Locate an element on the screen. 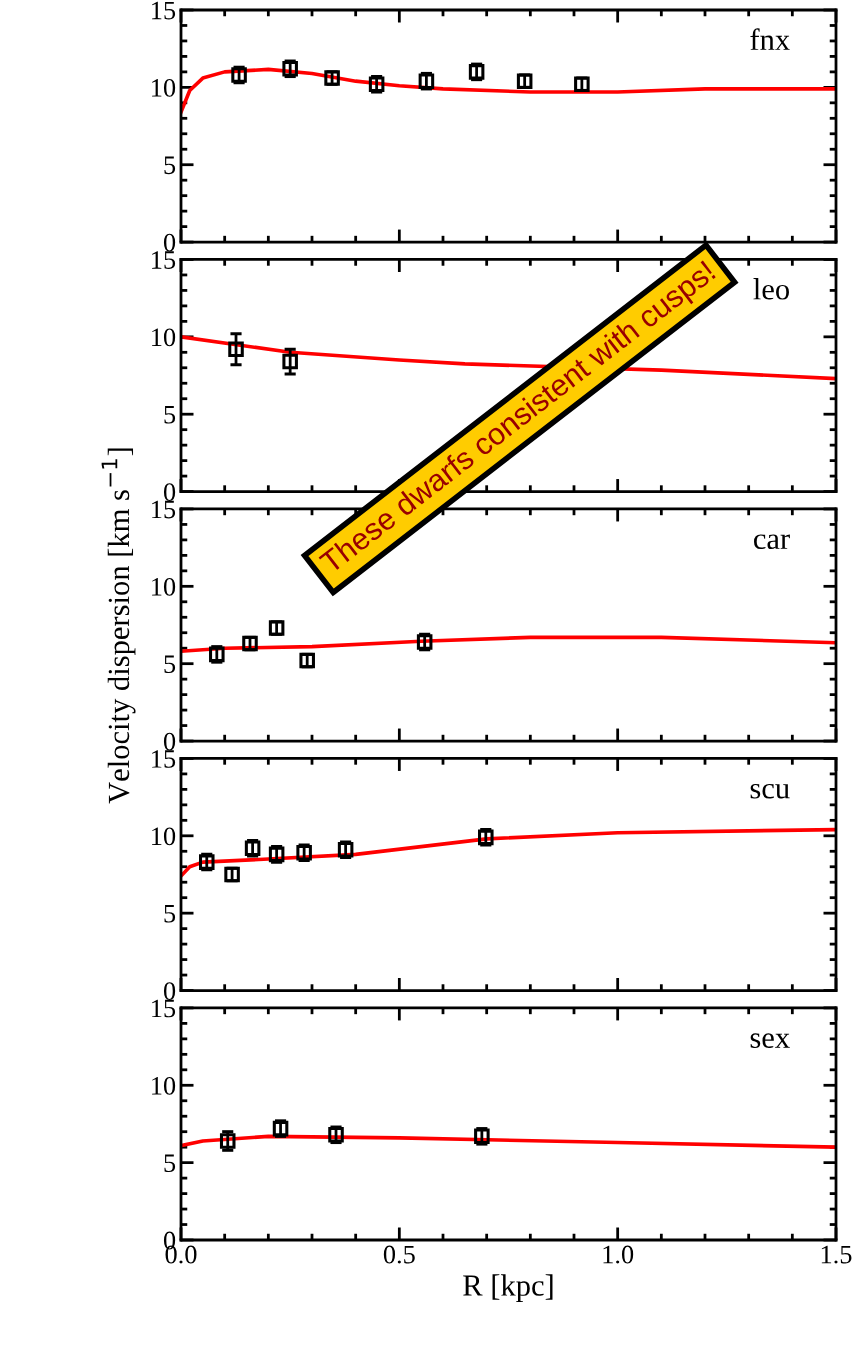 The height and width of the screenshot is (1351, 866). x-tick-label: 1.5 is located at coordinates (836, 1254).